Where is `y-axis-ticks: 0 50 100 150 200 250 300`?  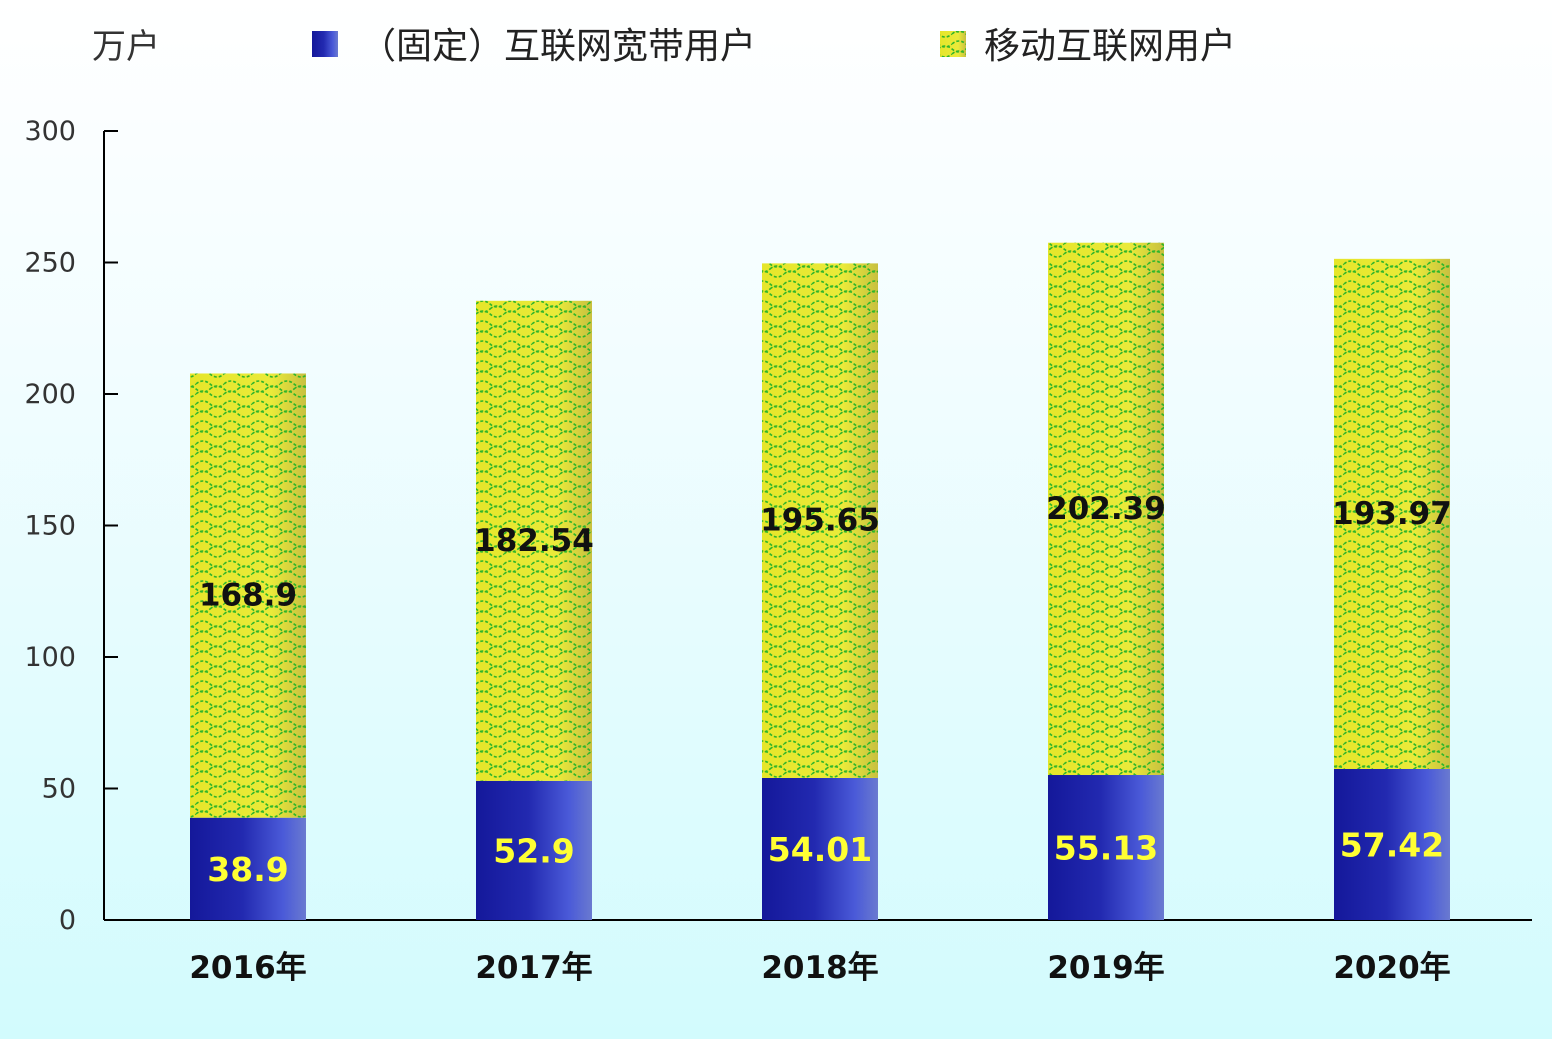
y-axis-ticks: 0 50 100 150 200 250 300 is located at coordinates (71, 526).